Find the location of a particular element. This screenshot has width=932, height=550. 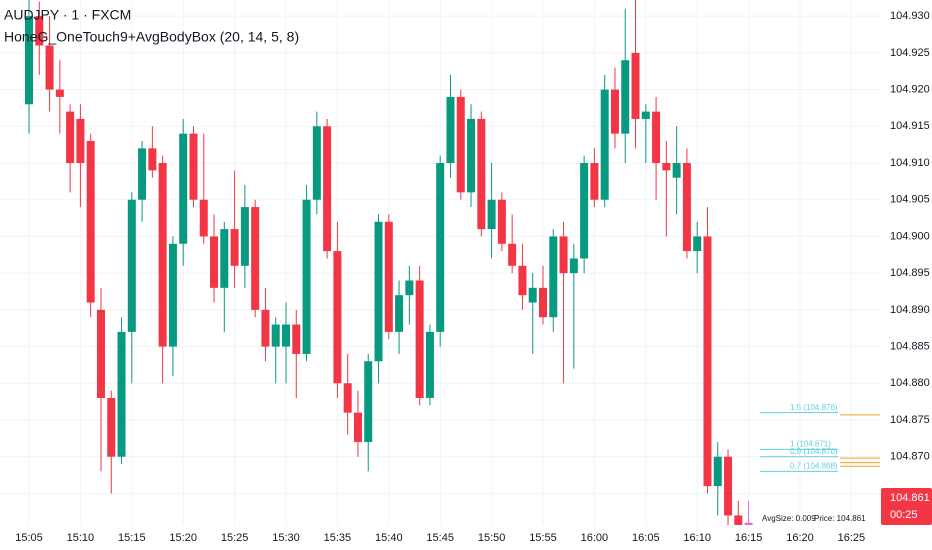

y-tick-label: 104.930 is located at coordinates (910, 16).